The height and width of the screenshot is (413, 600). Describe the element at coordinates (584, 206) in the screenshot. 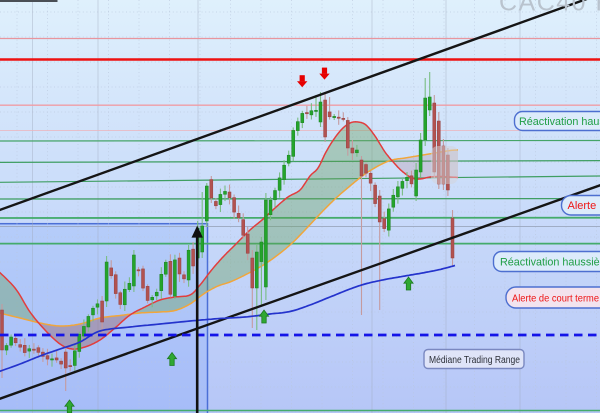

I see `svg-text: Alerte In` at that location.